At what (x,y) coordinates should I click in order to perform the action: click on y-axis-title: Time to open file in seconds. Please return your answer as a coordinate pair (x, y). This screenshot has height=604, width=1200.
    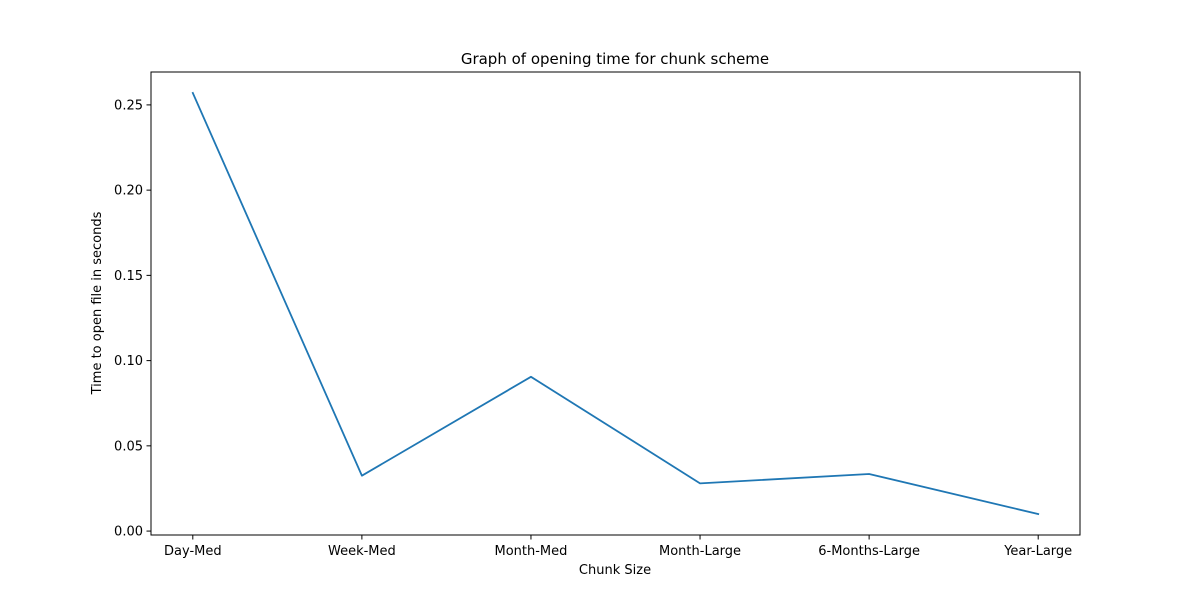
    Looking at the image, I should click on (97, 303).